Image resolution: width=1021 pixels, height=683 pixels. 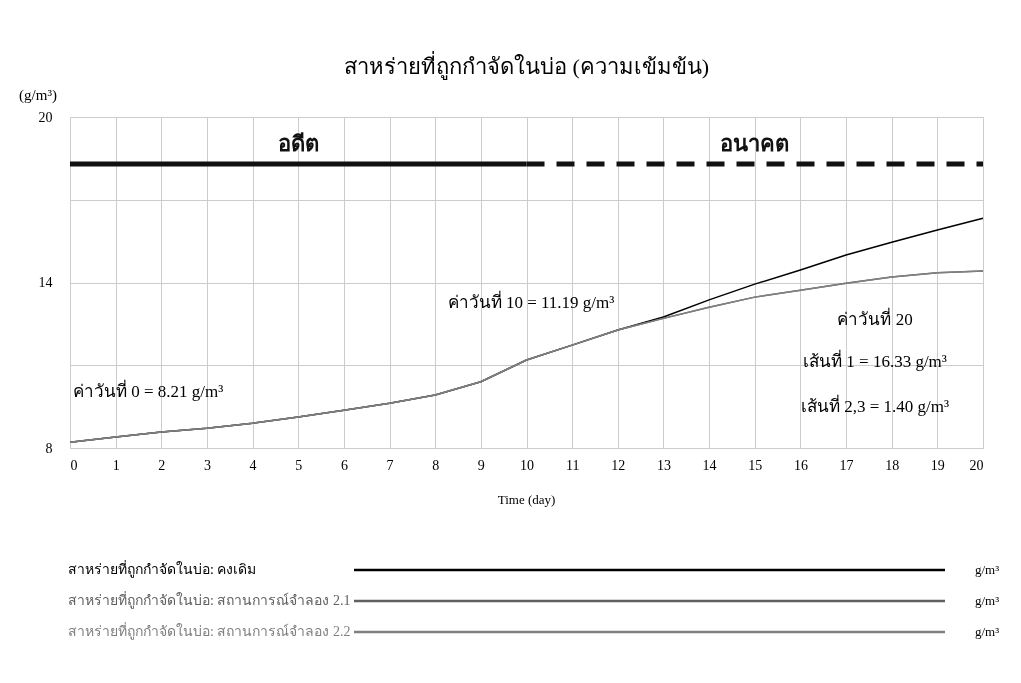 What do you see at coordinates (709, 465) in the screenshot?
I see `x-tick-label: 14` at bounding box center [709, 465].